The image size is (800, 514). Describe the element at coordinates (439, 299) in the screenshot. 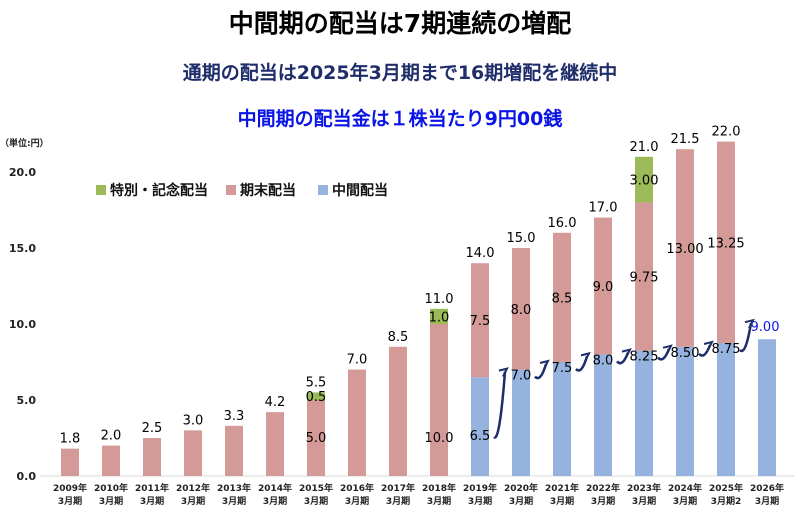

I see `total-label: 11.0` at that location.